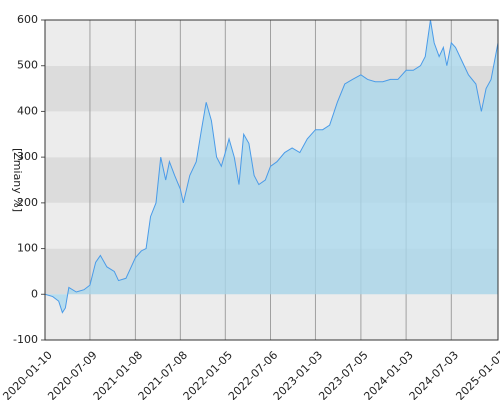 The image size is (500, 400). What do you see at coordinates (34, 293) in the screenshot?
I see `y-tick-label: 0` at bounding box center [34, 293].